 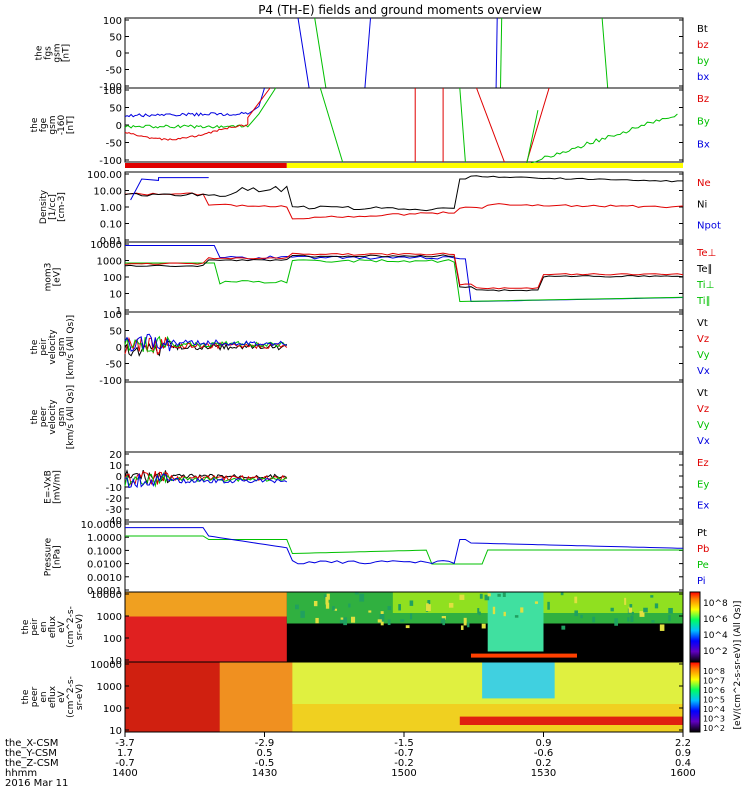 I want to click on series-pi, so click(x=404, y=546).